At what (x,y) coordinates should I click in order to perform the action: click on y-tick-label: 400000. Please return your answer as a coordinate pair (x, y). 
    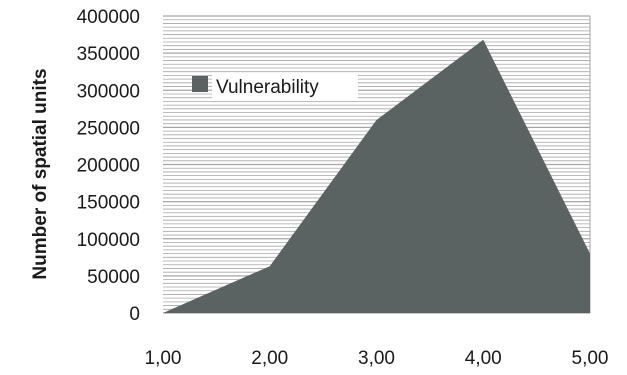
    Looking at the image, I should click on (108, 17).